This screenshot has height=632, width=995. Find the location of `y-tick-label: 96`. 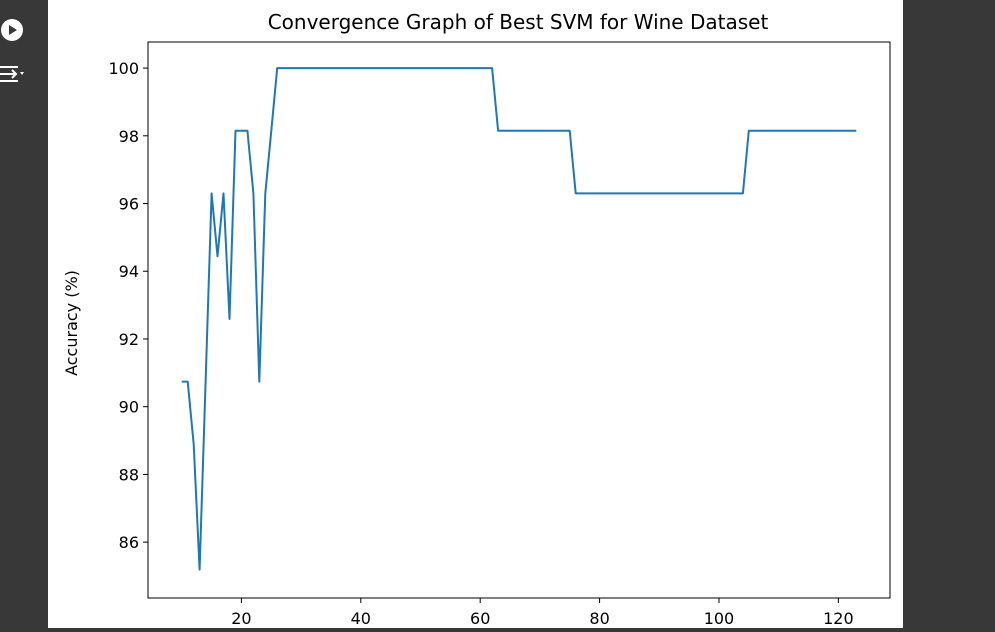

y-tick-label: 96 is located at coordinates (129, 204).